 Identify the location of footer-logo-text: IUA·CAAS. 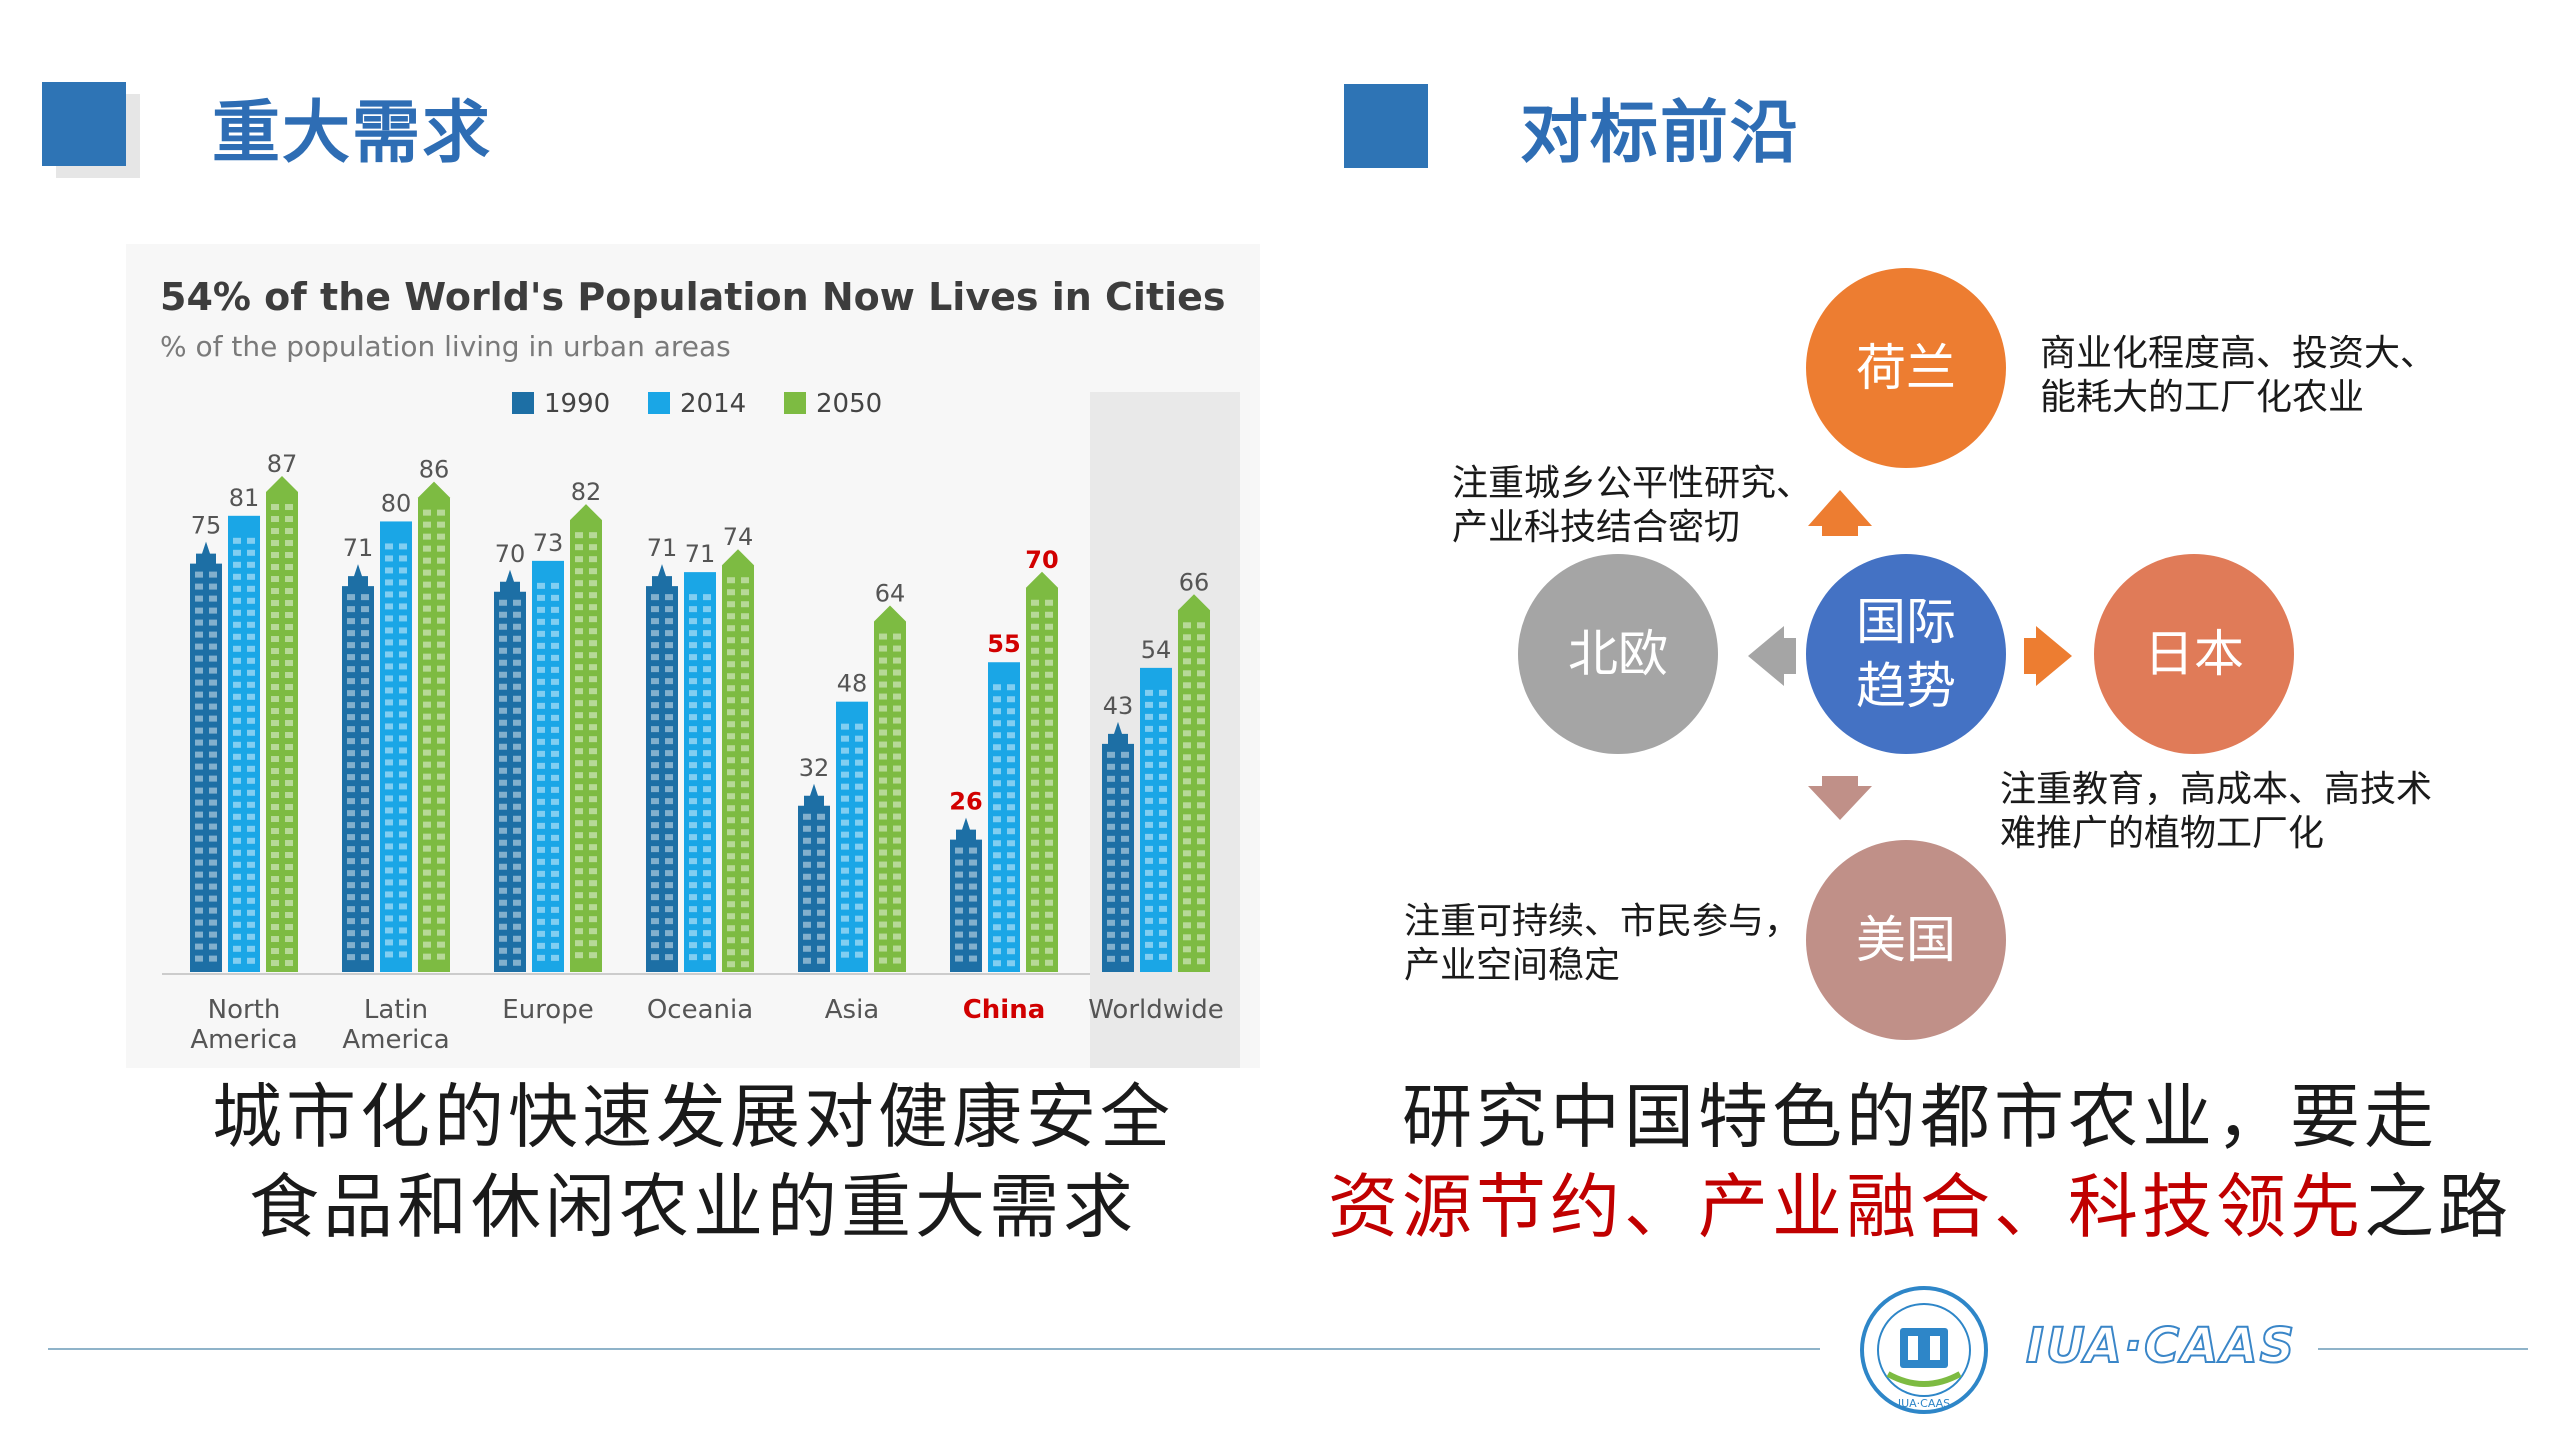
(2161, 1346).